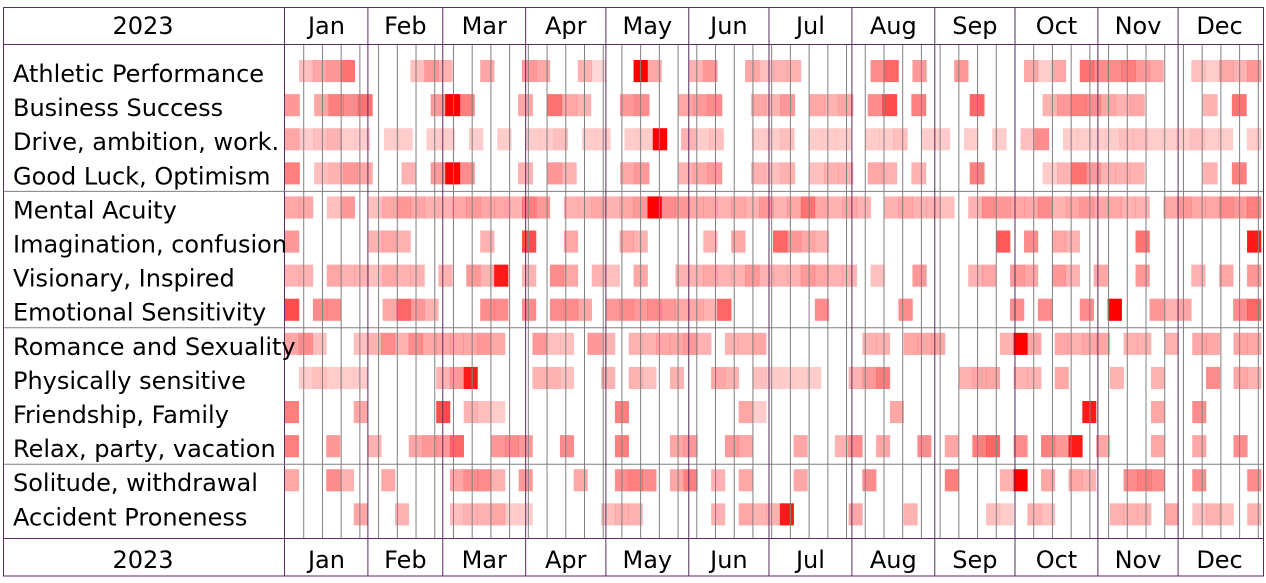 The width and height of the screenshot is (1266, 583). I want to click on row-label: Relax, party, vacation, so click(144, 449).